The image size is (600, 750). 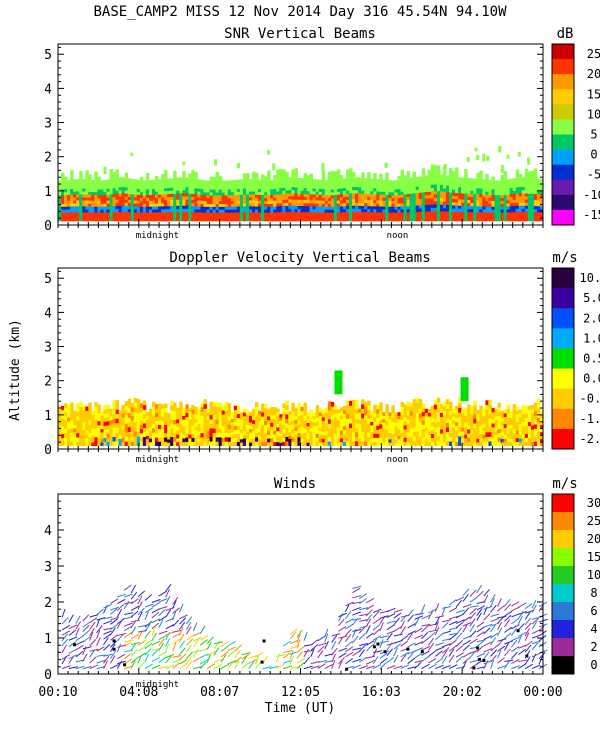 I want to click on colorbar-tick-label: 0, so click(x=593, y=155).